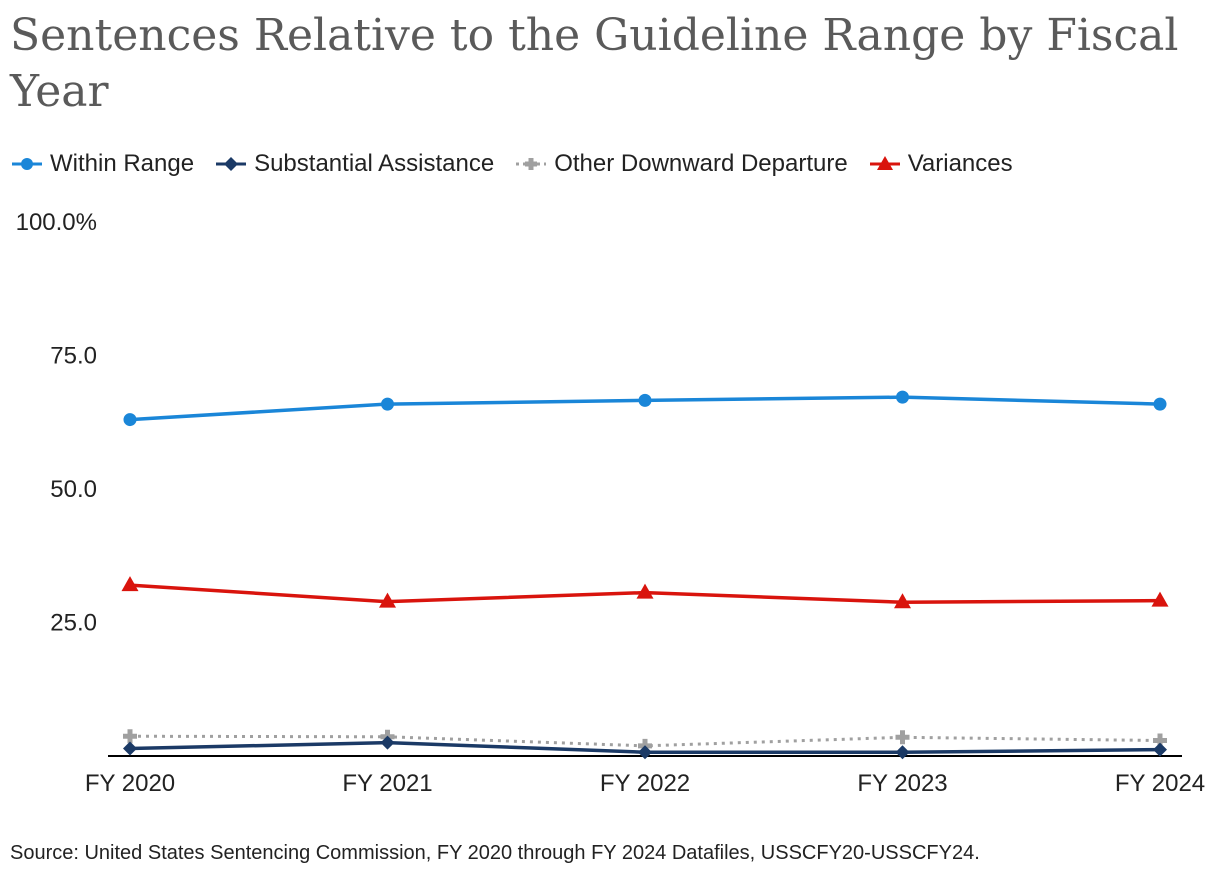 This screenshot has height=882, width=1220. What do you see at coordinates (701, 163) in the screenshot?
I see `legend-label: Other Downward Departure` at bounding box center [701, 163].